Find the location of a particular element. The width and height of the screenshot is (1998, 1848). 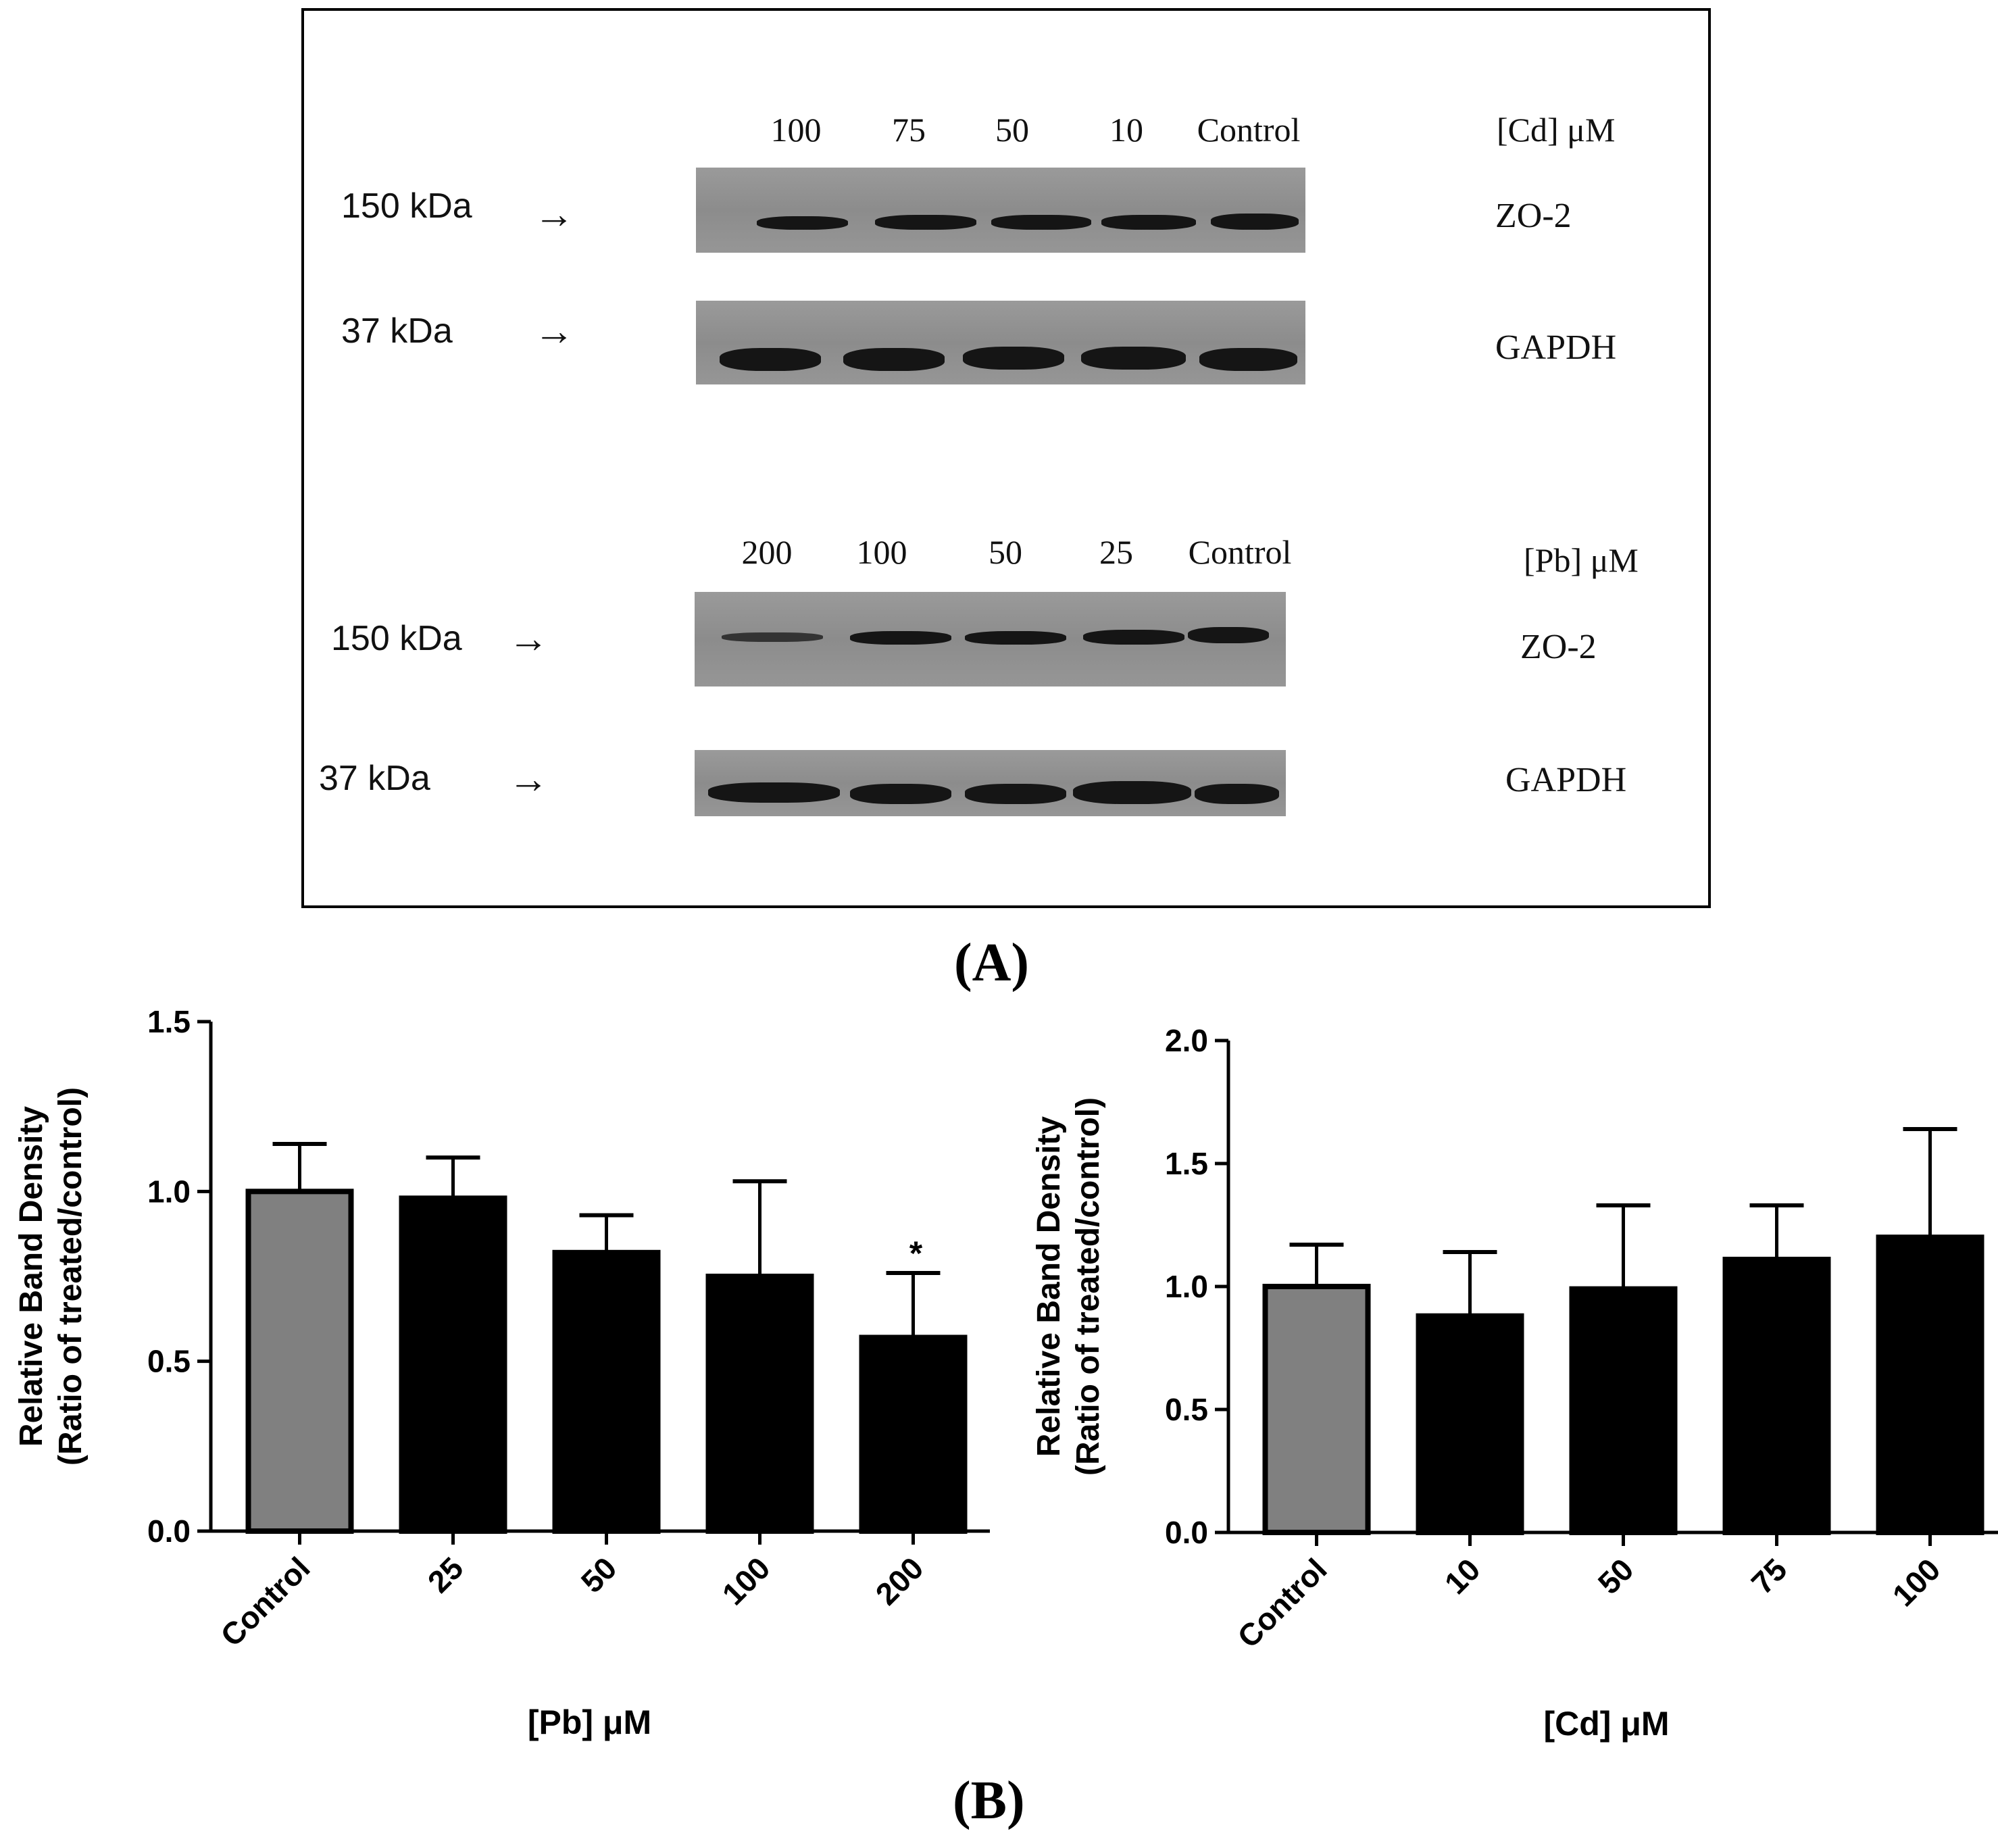

cd-lane-label: Control is located at coordinates (1249, 130).